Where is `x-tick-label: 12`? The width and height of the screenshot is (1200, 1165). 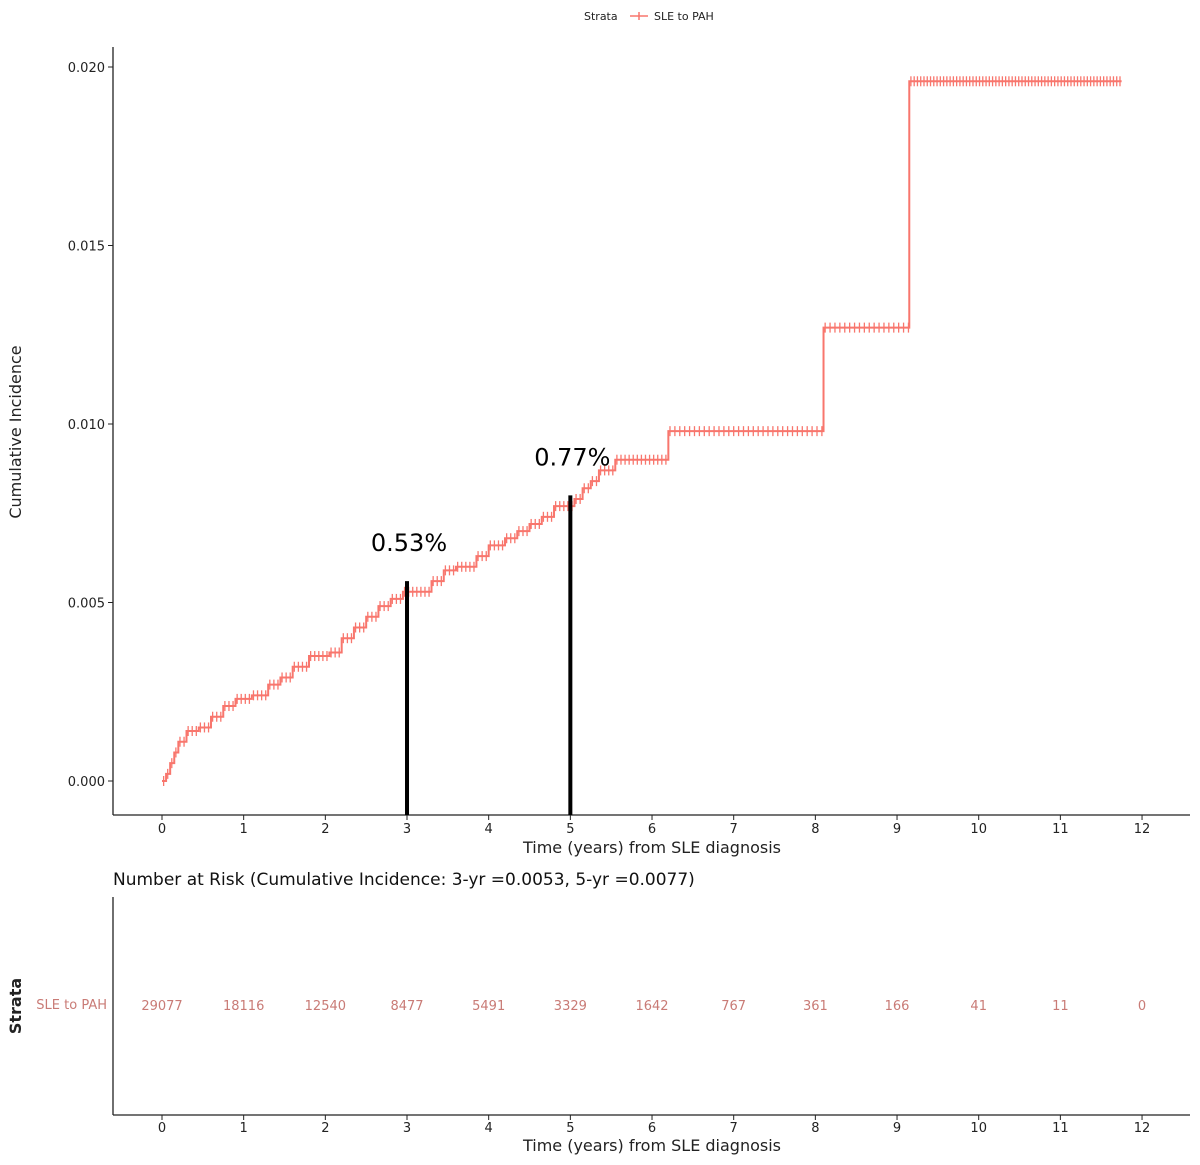
x-tick-label: 12 is located at coordinates (1142, 829).